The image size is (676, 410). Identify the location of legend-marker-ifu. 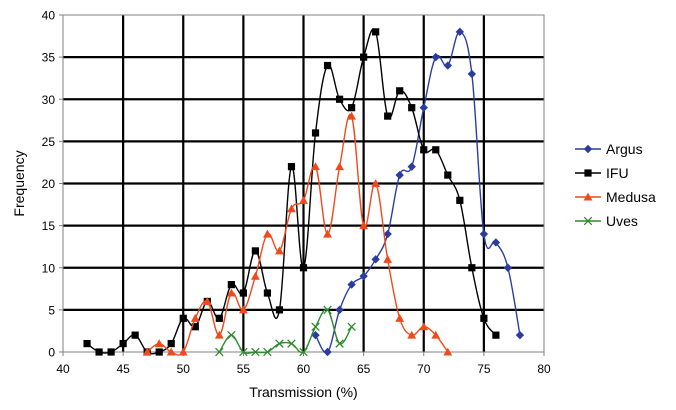
(588, 173).